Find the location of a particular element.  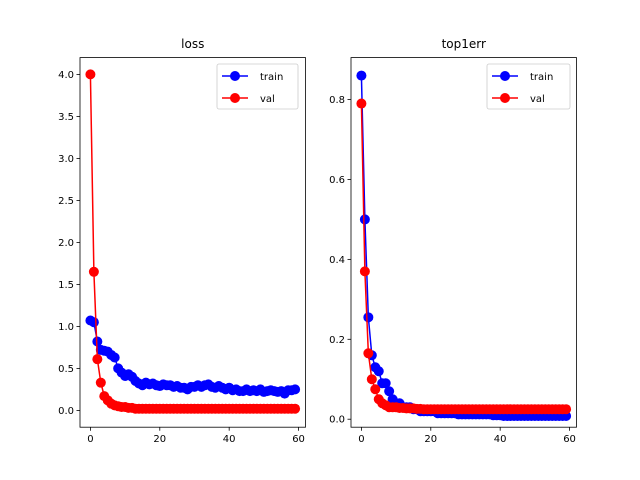

loss-ytick-label: 1.0 is located at coordinates (66, 327).